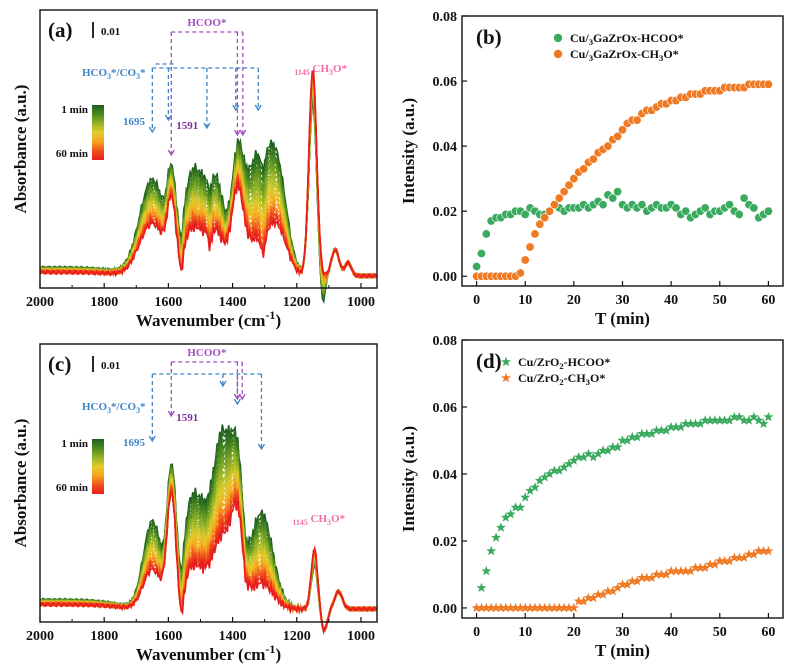  Describe the element at coordinates (445, 82) in the screenshot. I see `y-tick-label: 0.06` at that location.